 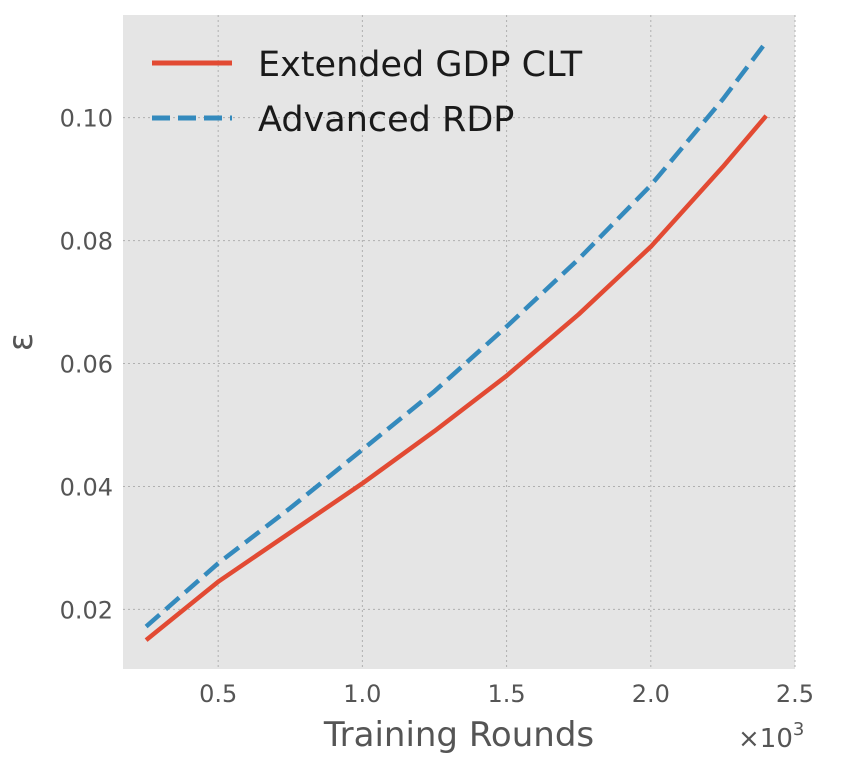 What do you see at coordinates (86, 119) in the screenshot?
I see `y-tick-label: 0.10` at bounding box center [86, 119].